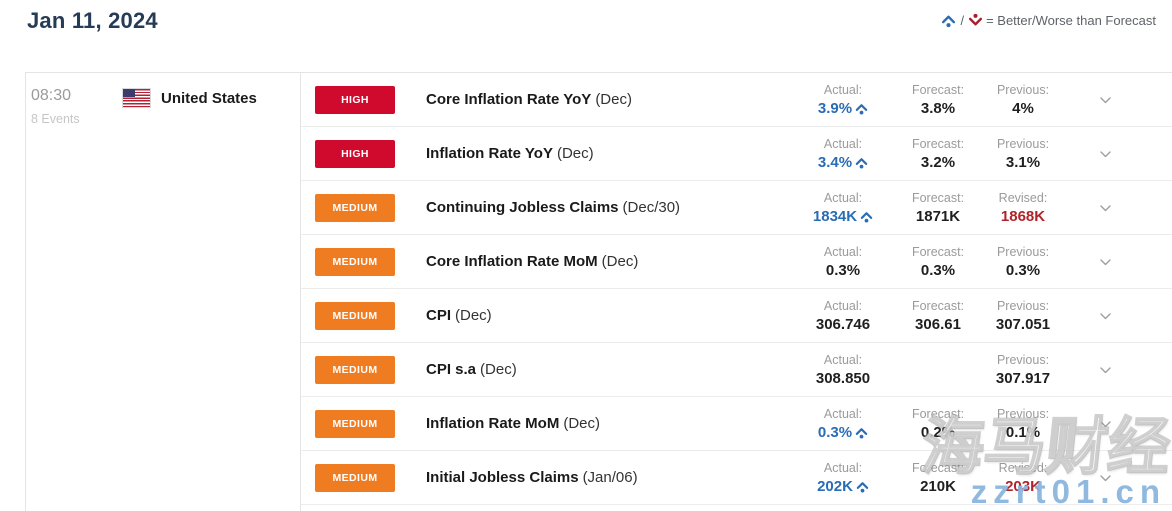 This screenshot has height=511, width=1172. I want to click on actual-cell: Actual: 0.3%, so click(843, 423).